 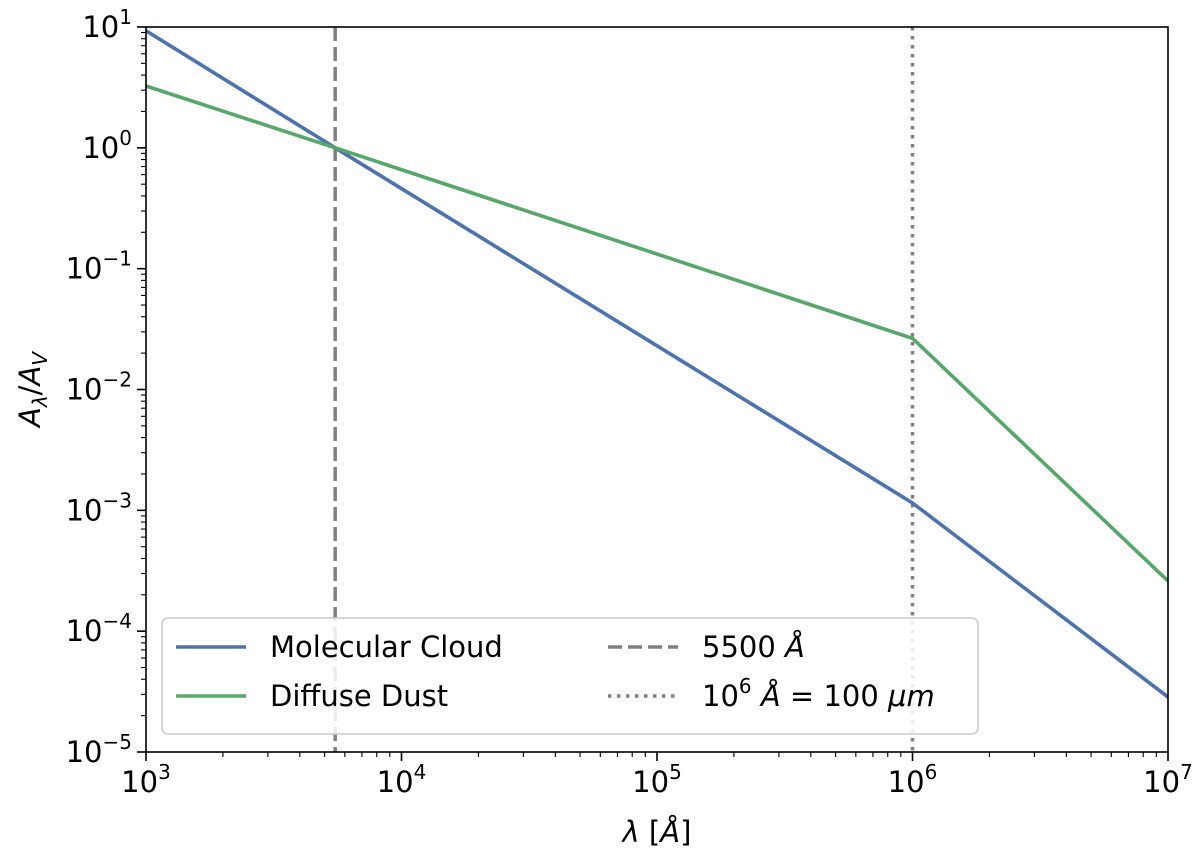 What do you see at coordinates (386, 647) in the screenshot?
I see `legend-label-0: Molecular Cloud` at bounding box center [386, 647].